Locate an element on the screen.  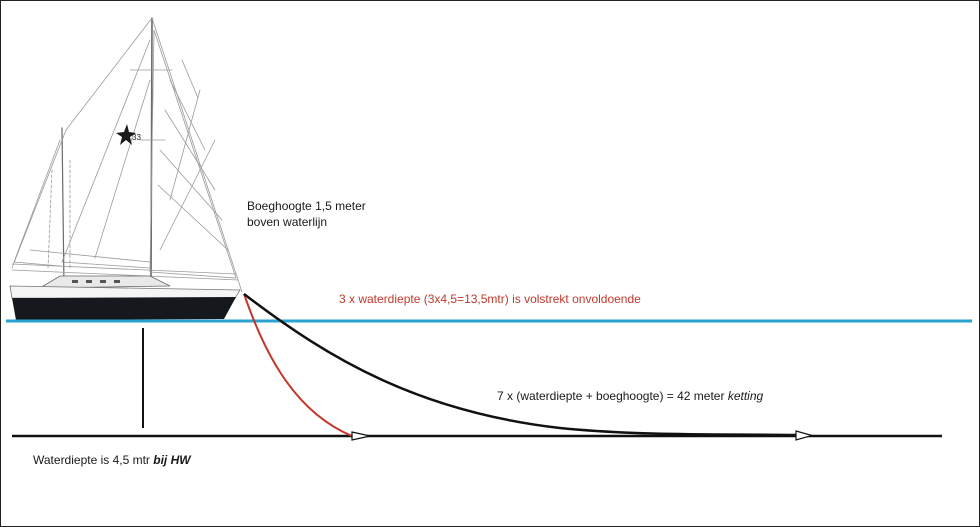
water-depth-label: Waterdiepte is 4,5 mtr bij HW is located at coordinates (112, 460).